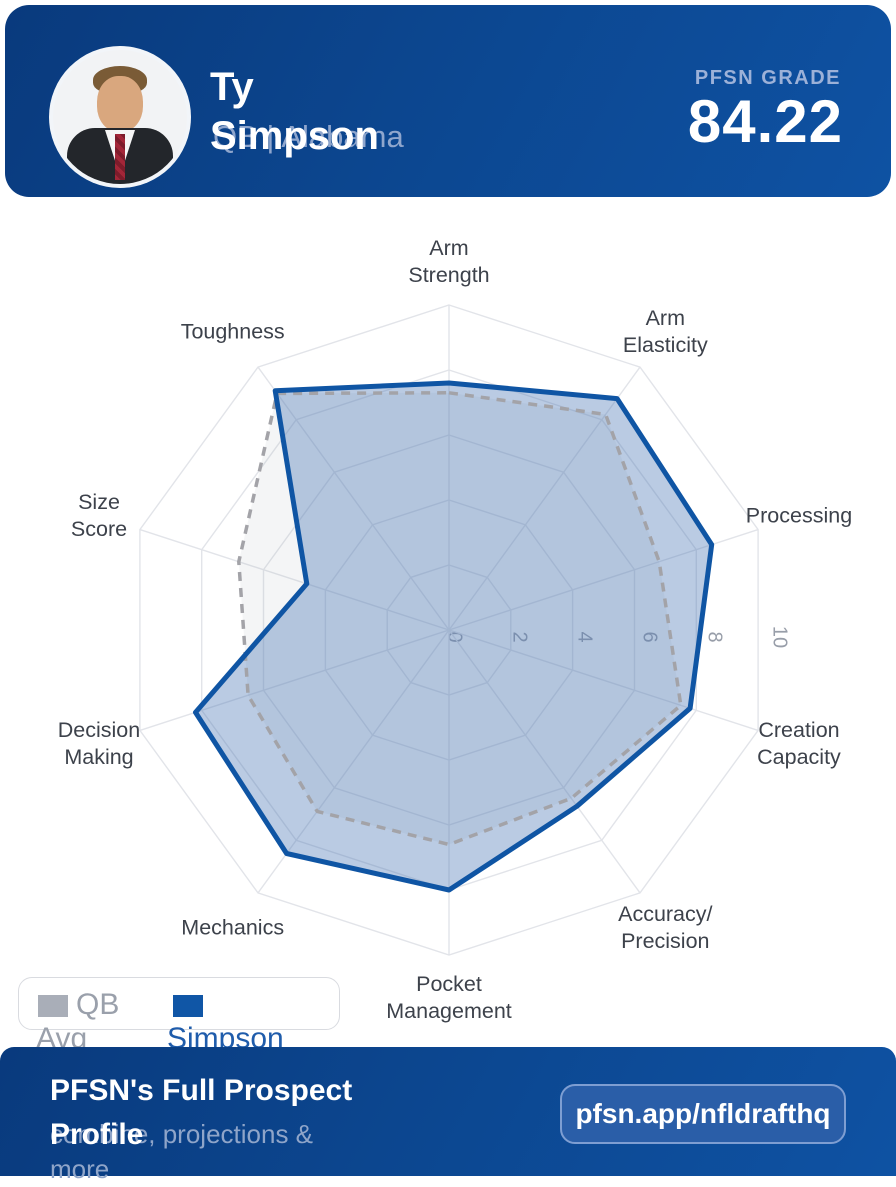 The image size is (896, 1187). Describe the element at coordinates (449, 997) in the screenshot. I see `axis-label-pocket-management: Pocket Management` at that location.